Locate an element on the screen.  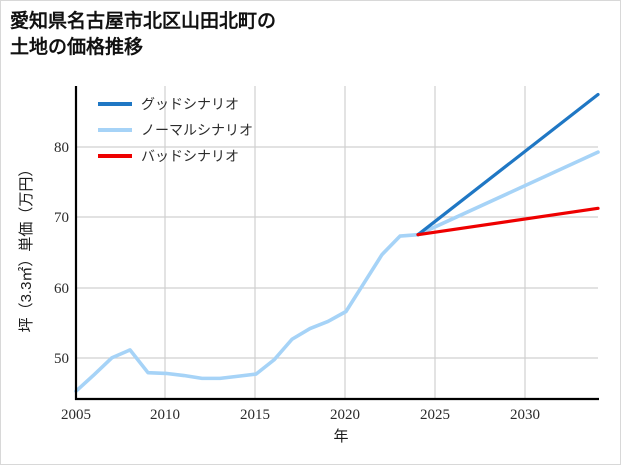
y-tick-50: 50 is located at coordinates (61, 359).